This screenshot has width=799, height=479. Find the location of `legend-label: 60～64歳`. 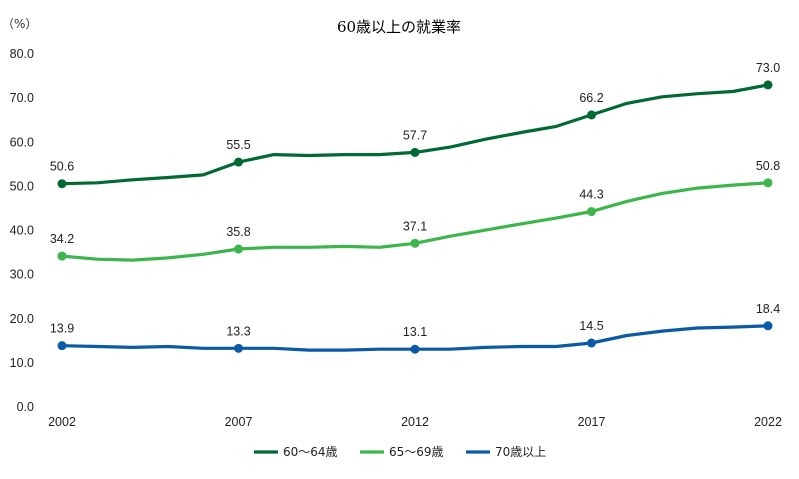

legend-label: 60～64歳 is located at coordinates (310, 452).